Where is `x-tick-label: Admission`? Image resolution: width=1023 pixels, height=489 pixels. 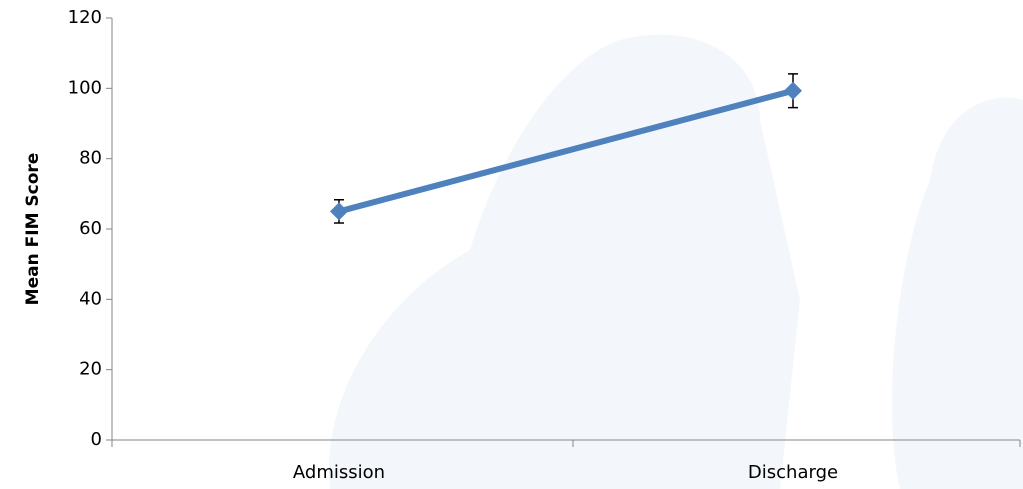
x-tick-label: Admission is located at coordinates (339, 472).